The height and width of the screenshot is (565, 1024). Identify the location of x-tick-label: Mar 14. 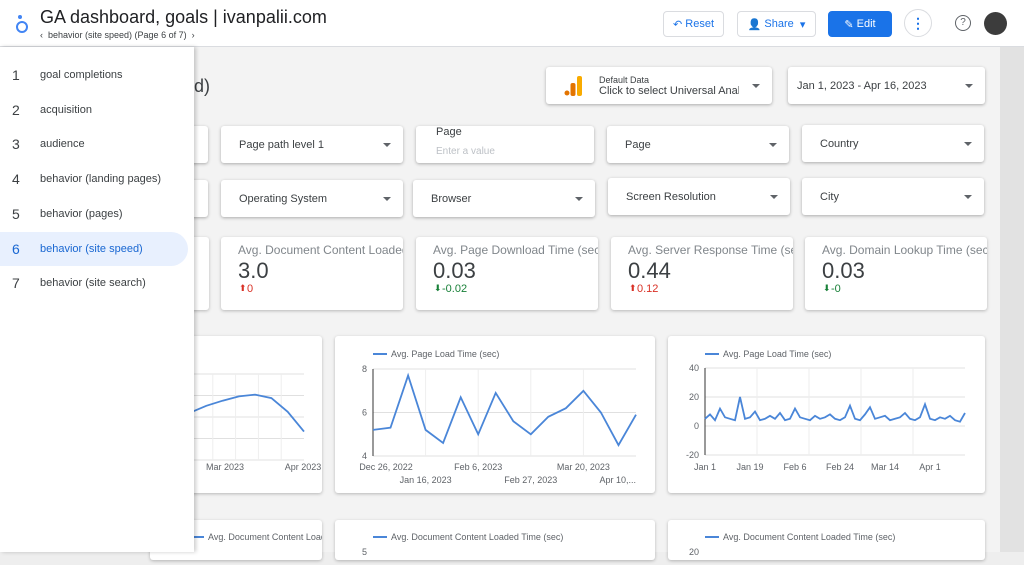
(885, 467).